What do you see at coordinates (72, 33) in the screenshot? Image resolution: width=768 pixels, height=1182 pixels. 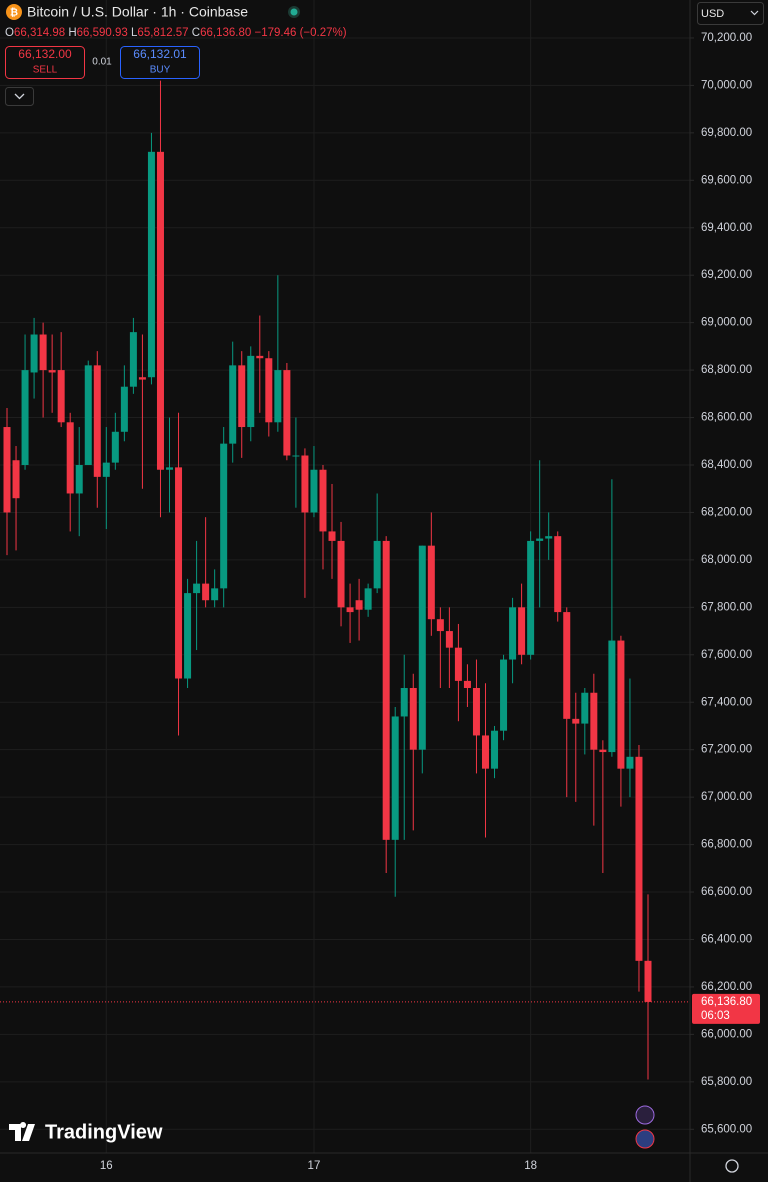 I see `ohlc-key: H` at bounding box center [72, 33].